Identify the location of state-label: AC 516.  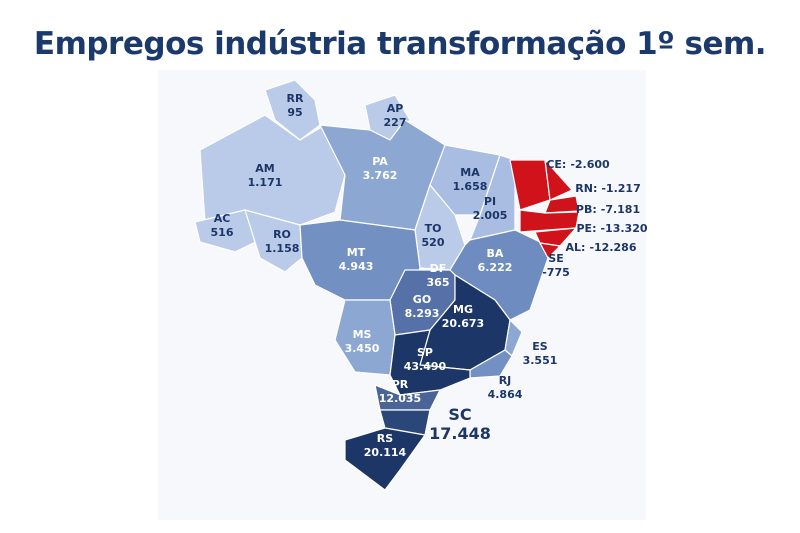
(222, 225).